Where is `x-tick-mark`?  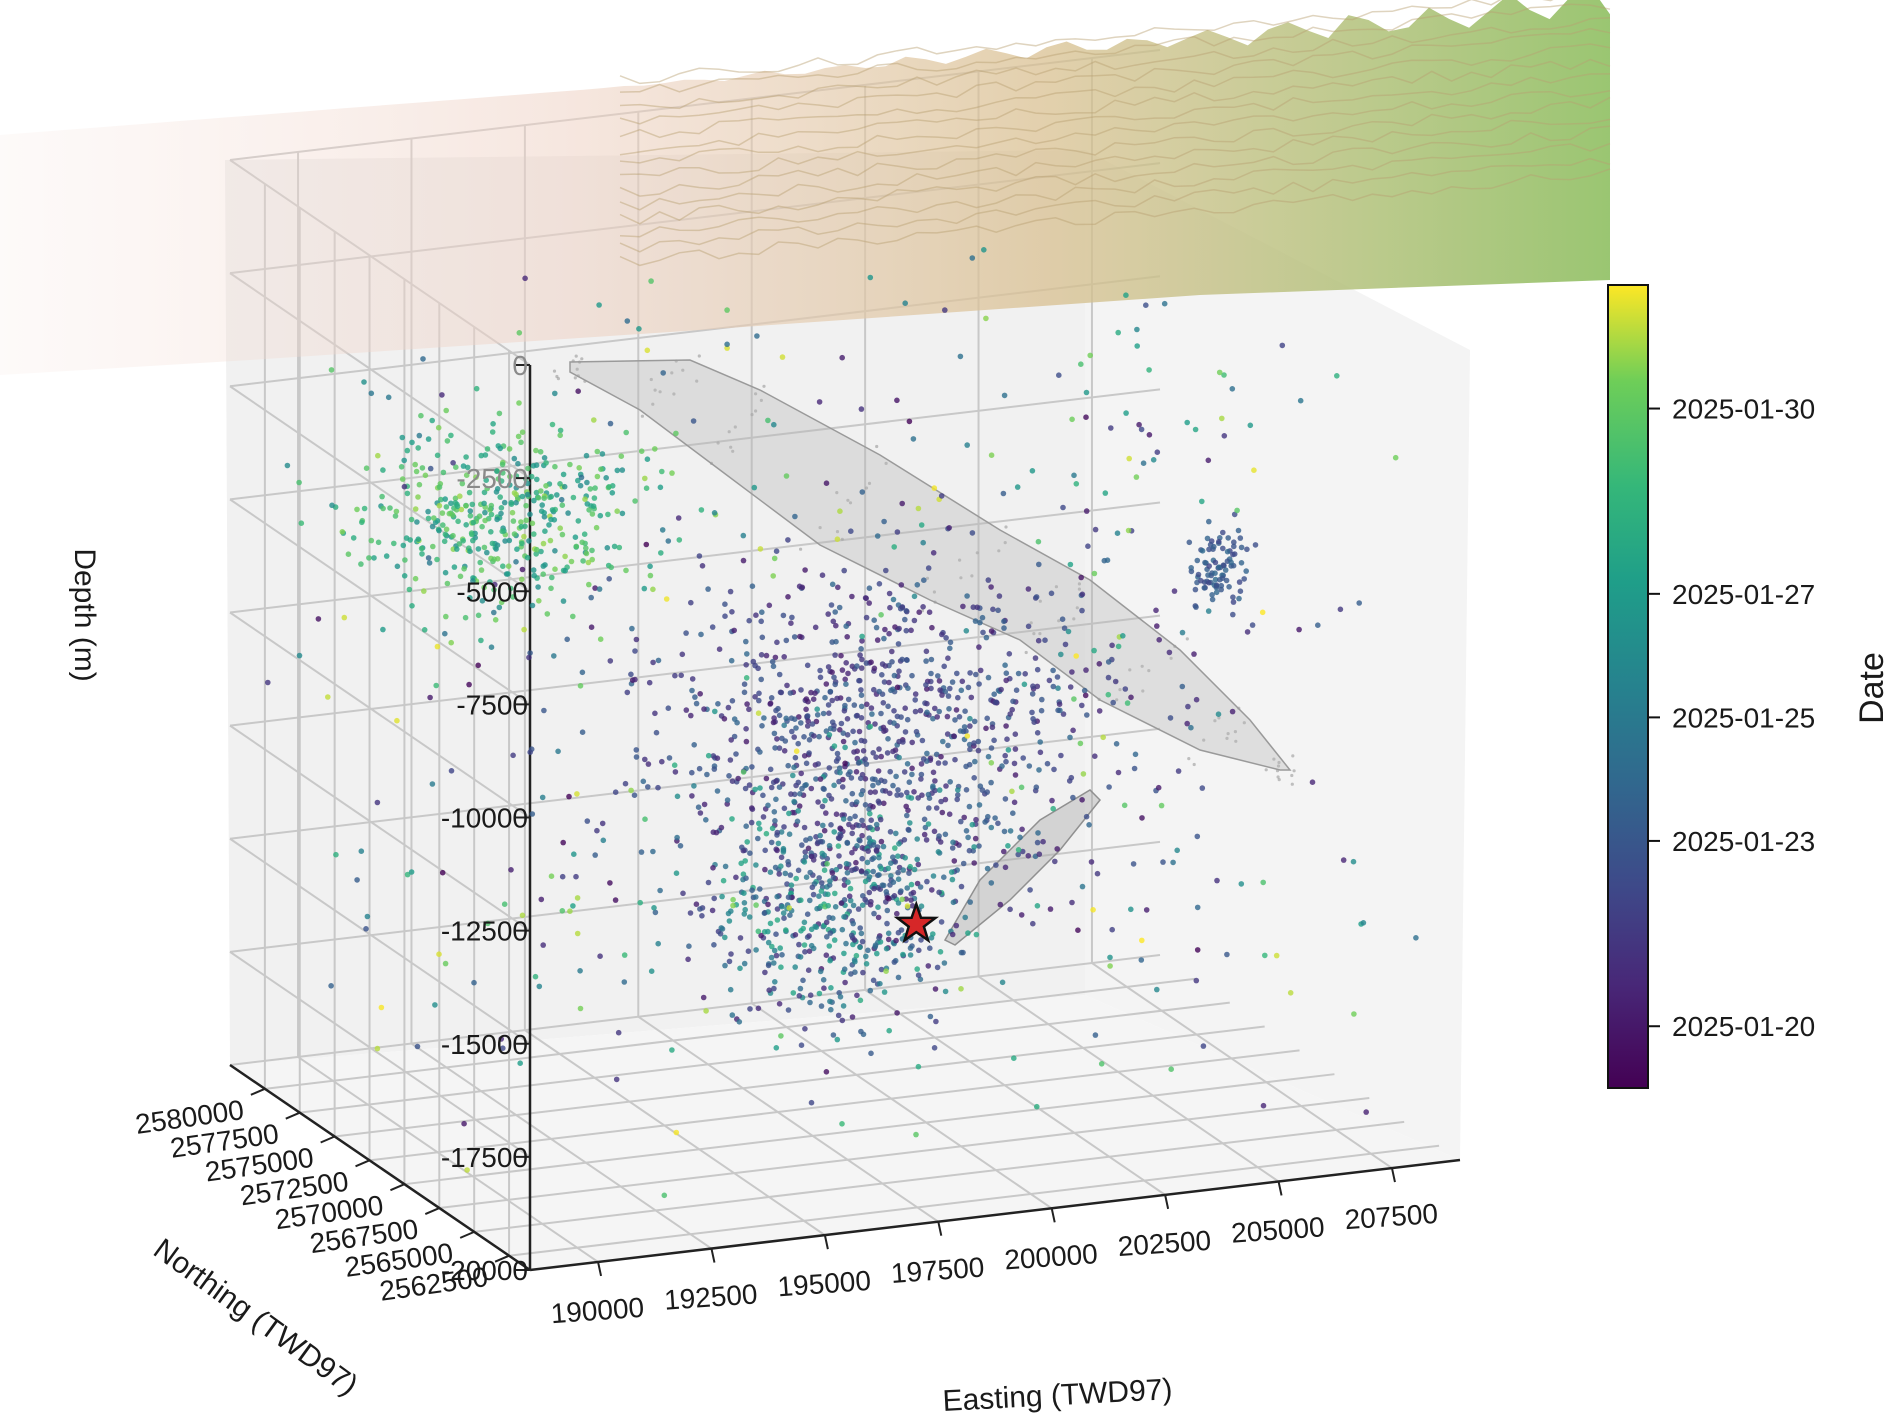 x-tick-mark is located at coordinates (713, 1255).